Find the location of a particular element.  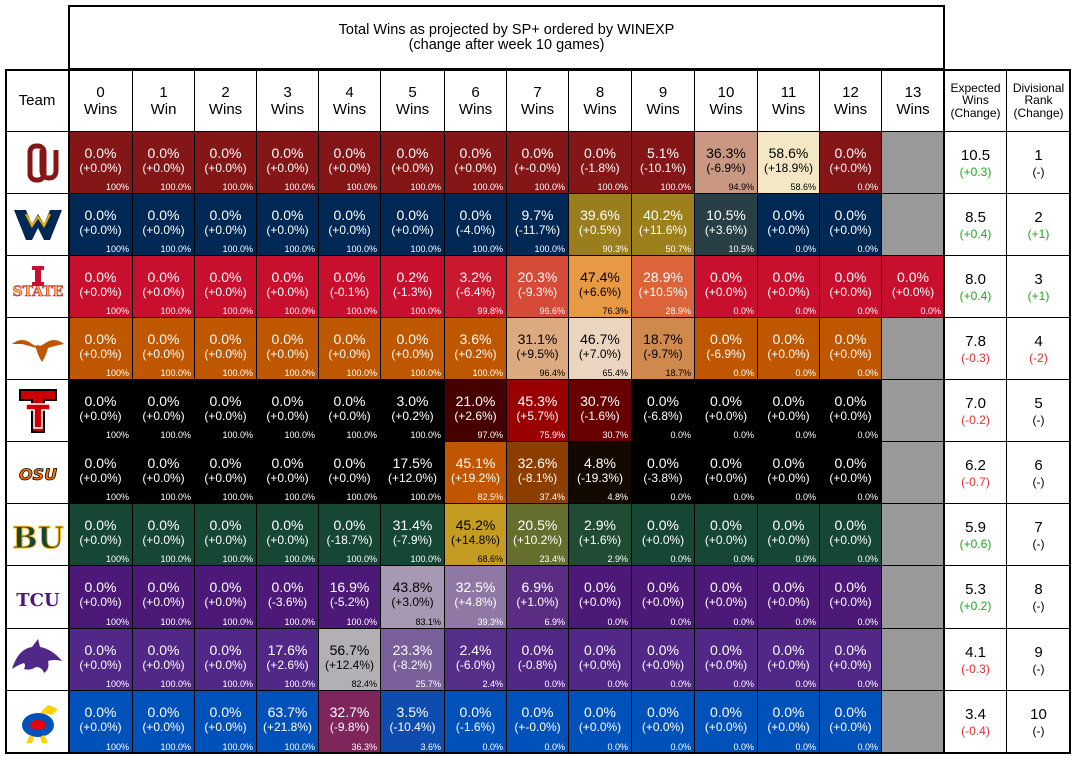

win-cell-7: 45.3% (+5.7%) 75.9% is located at coordinates (537, 410).